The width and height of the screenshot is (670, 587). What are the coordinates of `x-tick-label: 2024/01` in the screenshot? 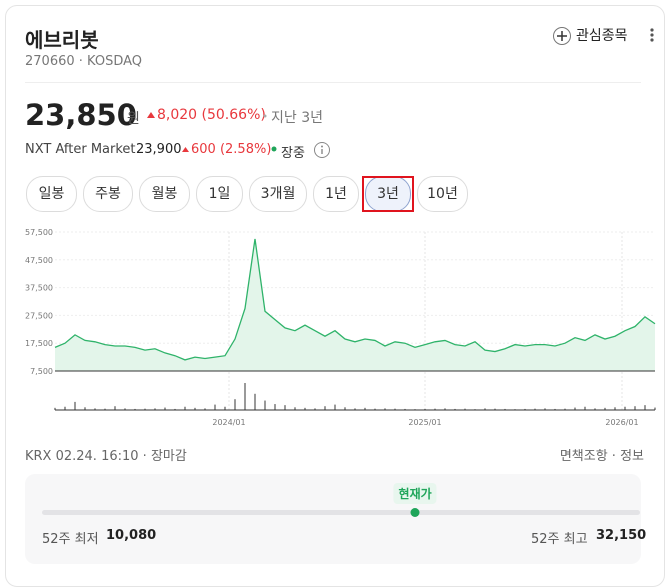 It's located at (228, 422).